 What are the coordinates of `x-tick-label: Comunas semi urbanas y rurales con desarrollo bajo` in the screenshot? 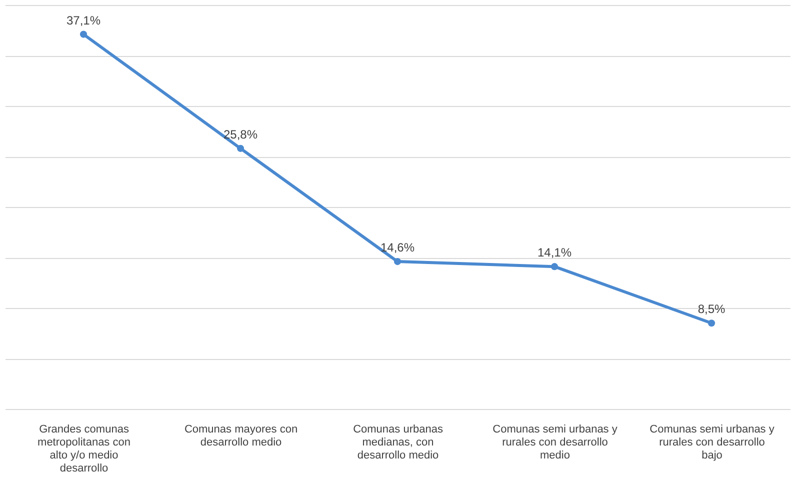 It's located at (712, 443).